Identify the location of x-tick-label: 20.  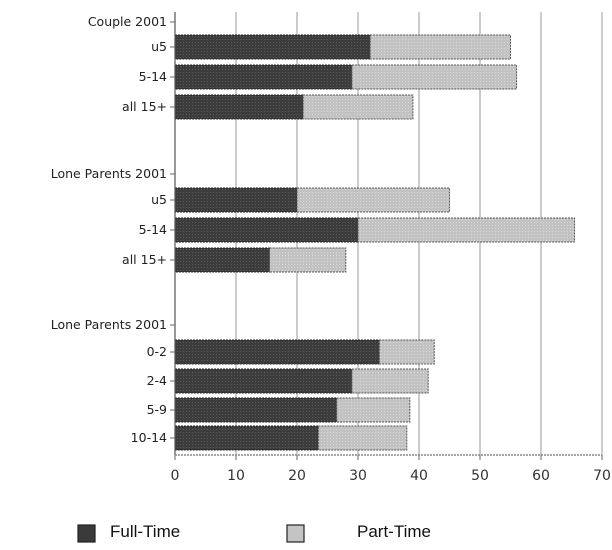
(297, 476).